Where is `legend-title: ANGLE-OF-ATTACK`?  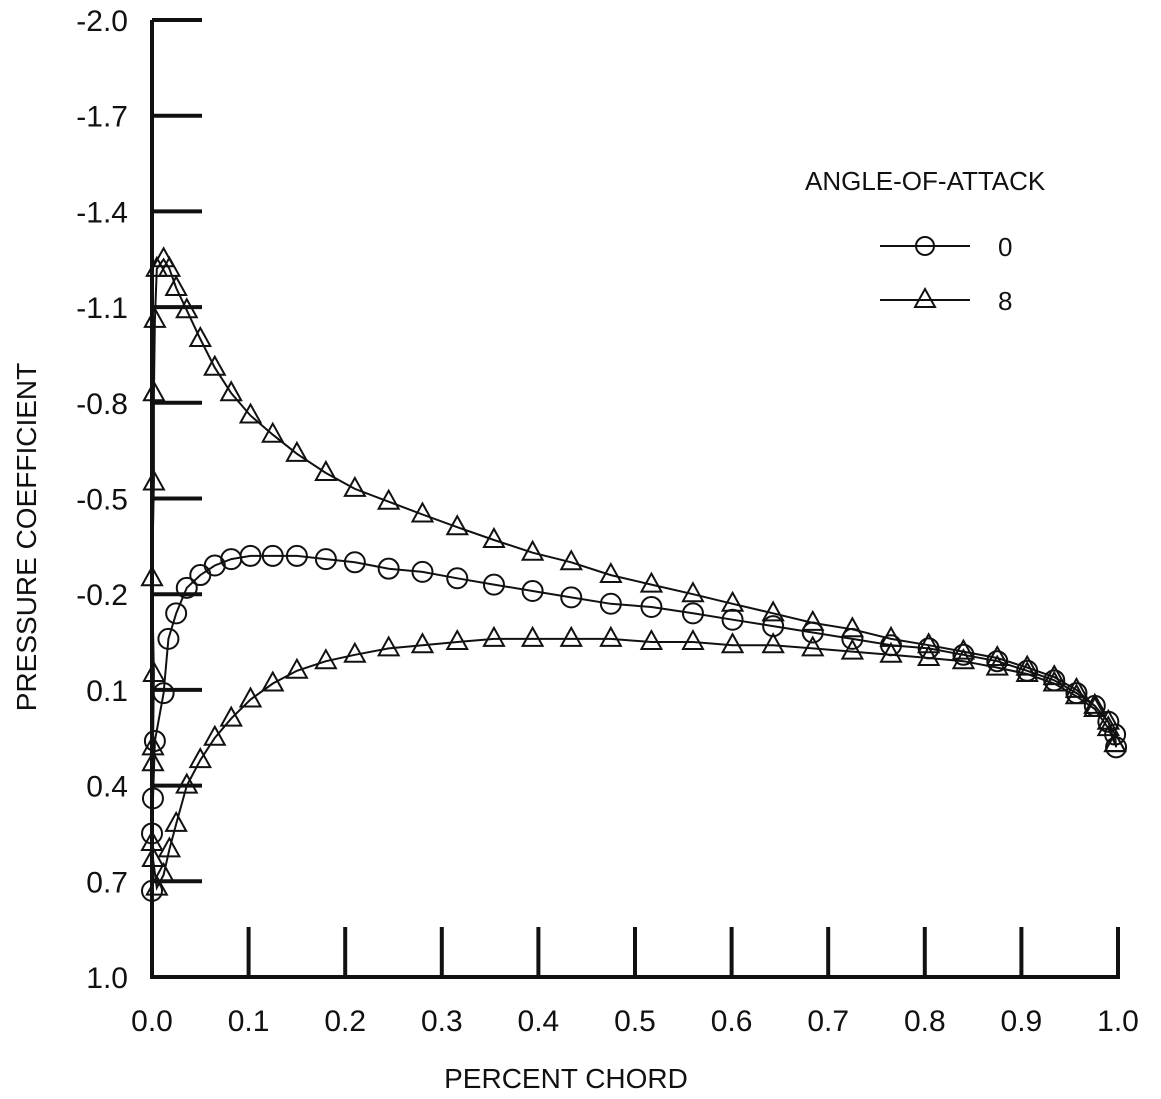 legend-title: ANGLE-OF-ATTACK is located at coordinates (925, 181).